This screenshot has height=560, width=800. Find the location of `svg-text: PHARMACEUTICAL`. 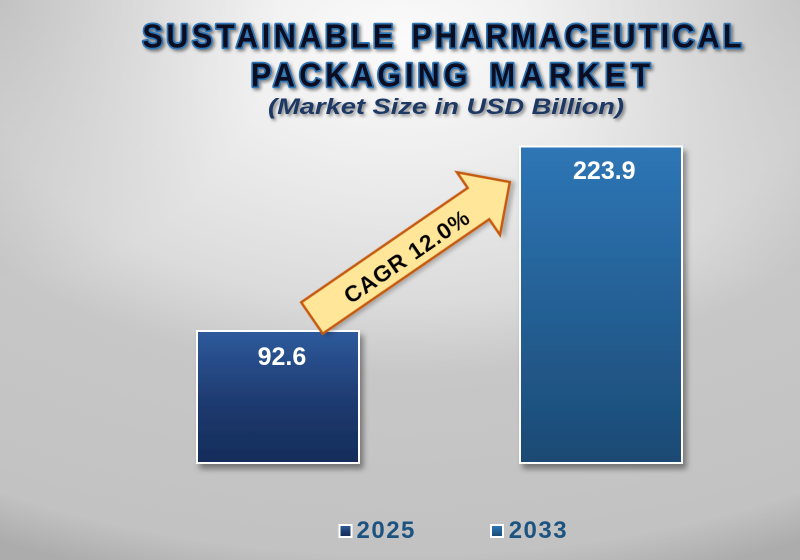

svg-text: PHARMACEUTICAL is located at coordinates (577, 35).